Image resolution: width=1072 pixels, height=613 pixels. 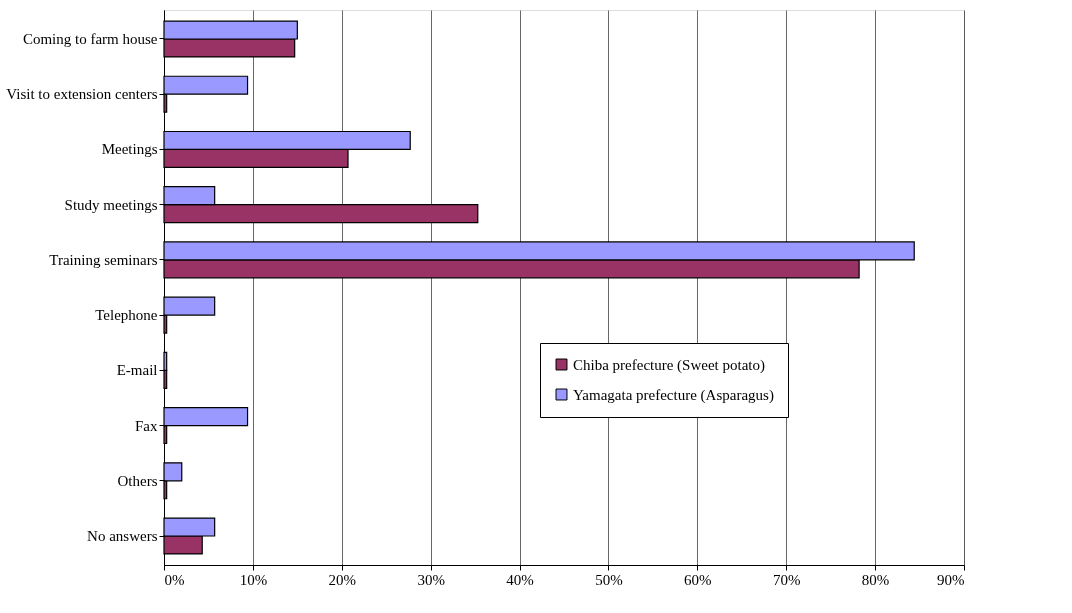 I want to click on x-tick-label: 60%, so click(x=698, y=579).